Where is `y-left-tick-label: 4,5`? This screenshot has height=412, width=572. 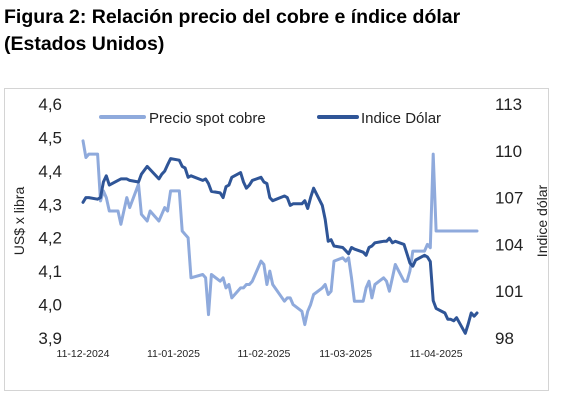
y-left-tick-label: 4,5 is located at coordinates (50, 137).